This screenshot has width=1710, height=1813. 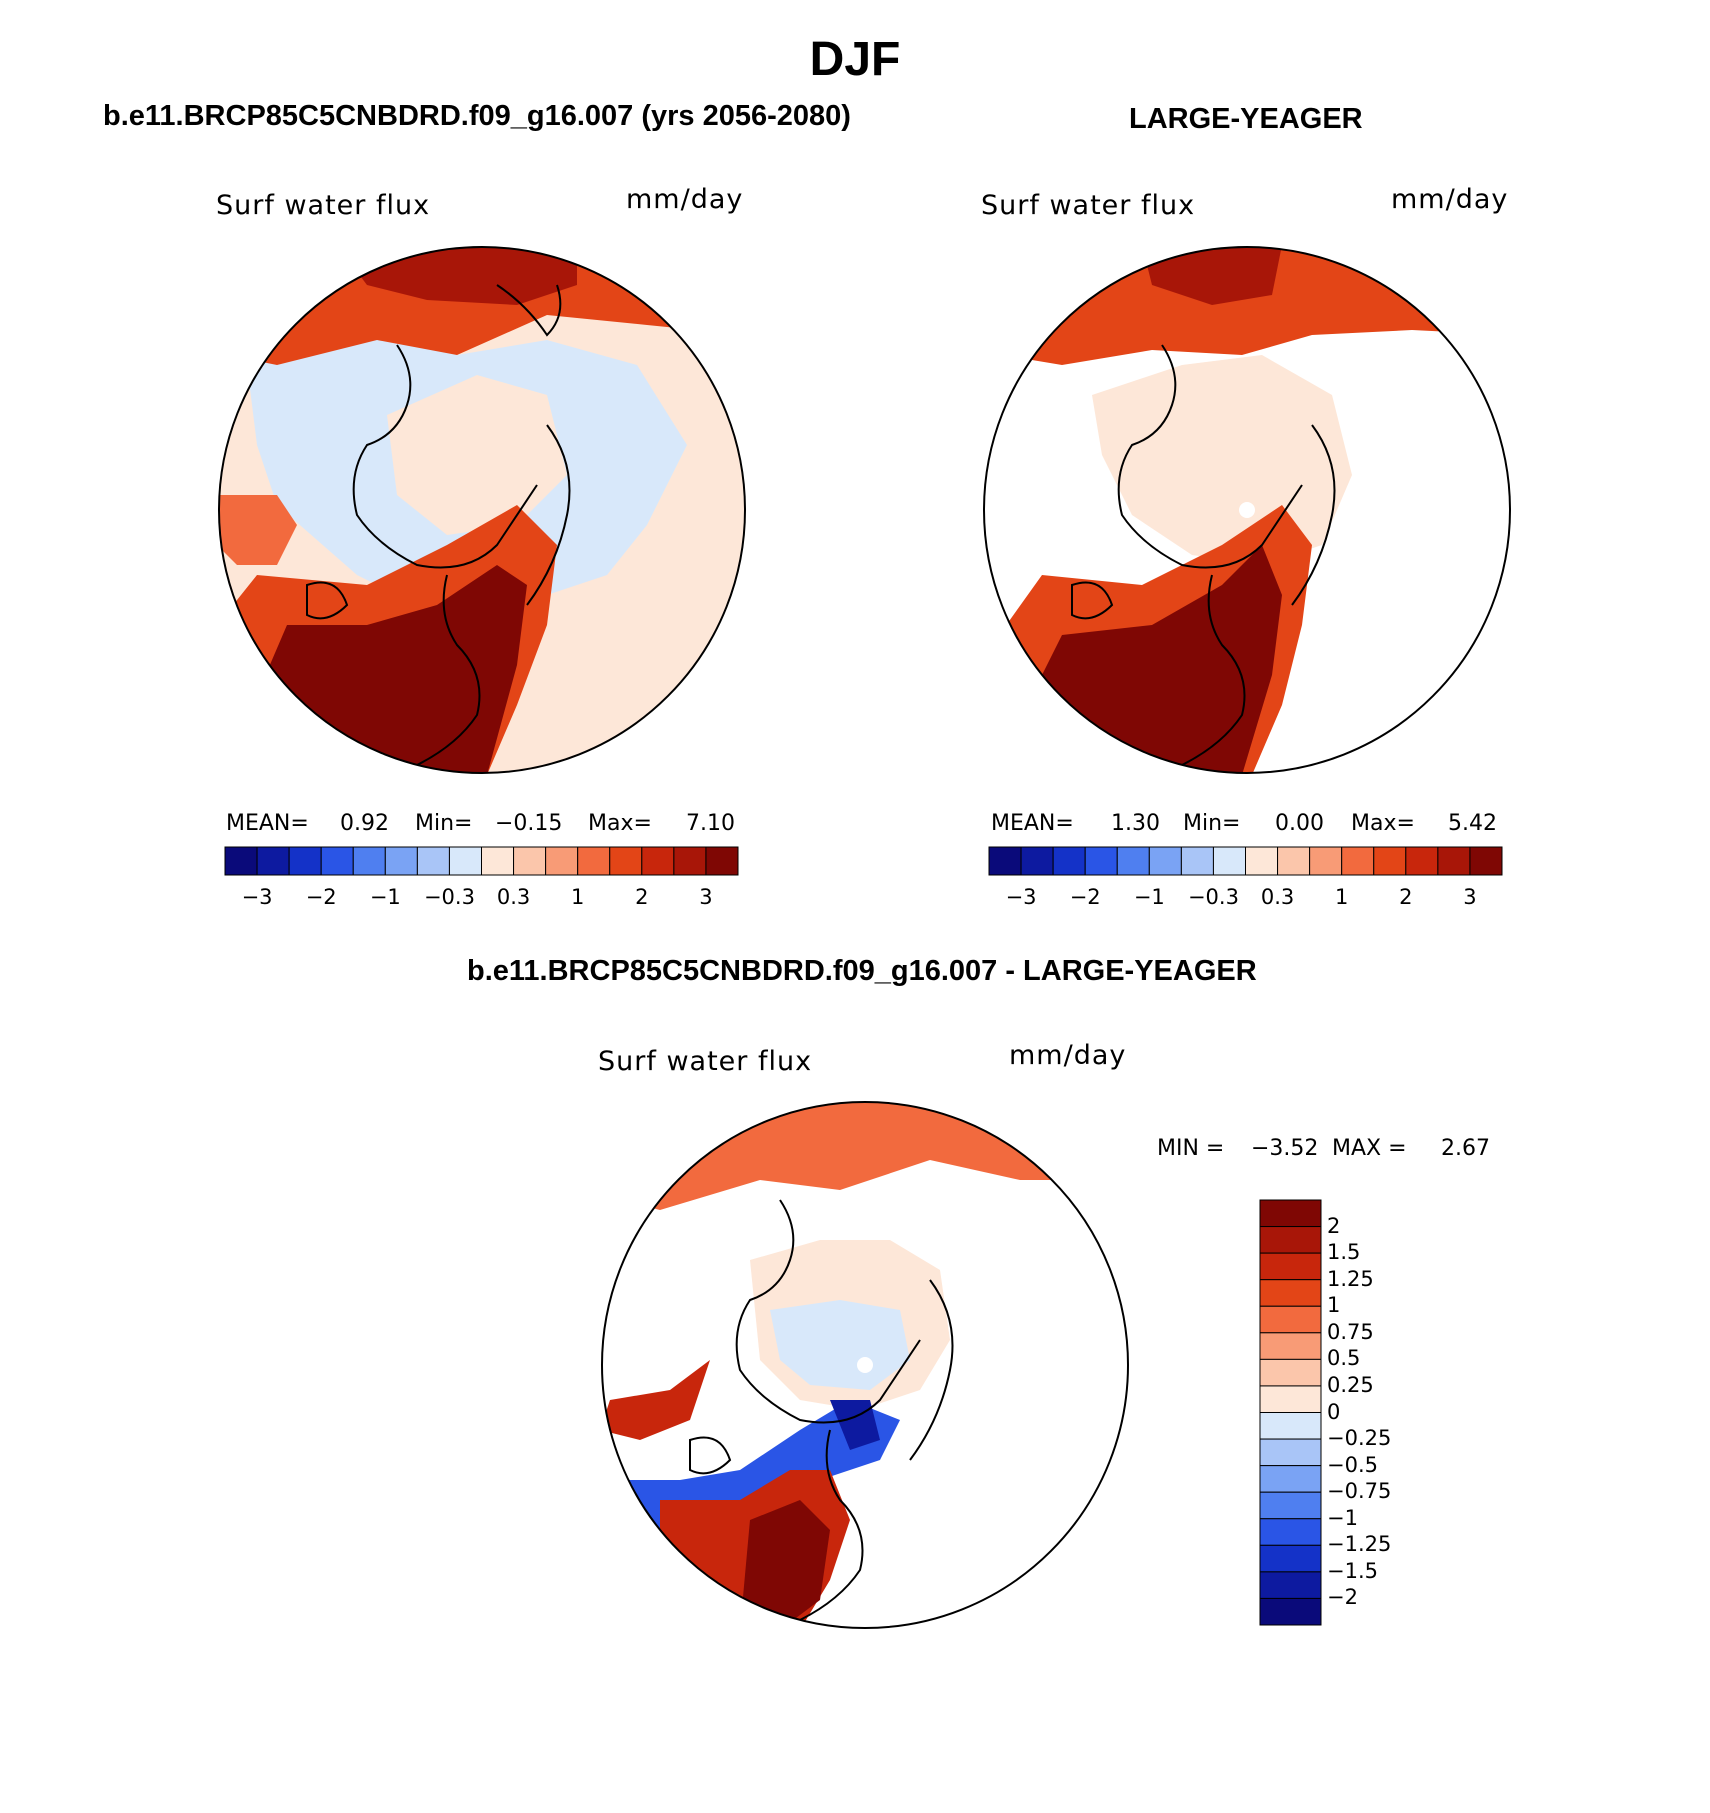 What do you see at coordinates (1334, 1411) in the screenshot?
I see `diff-colorbar-tick-label: 0` at bounding box center [1334, 1411].